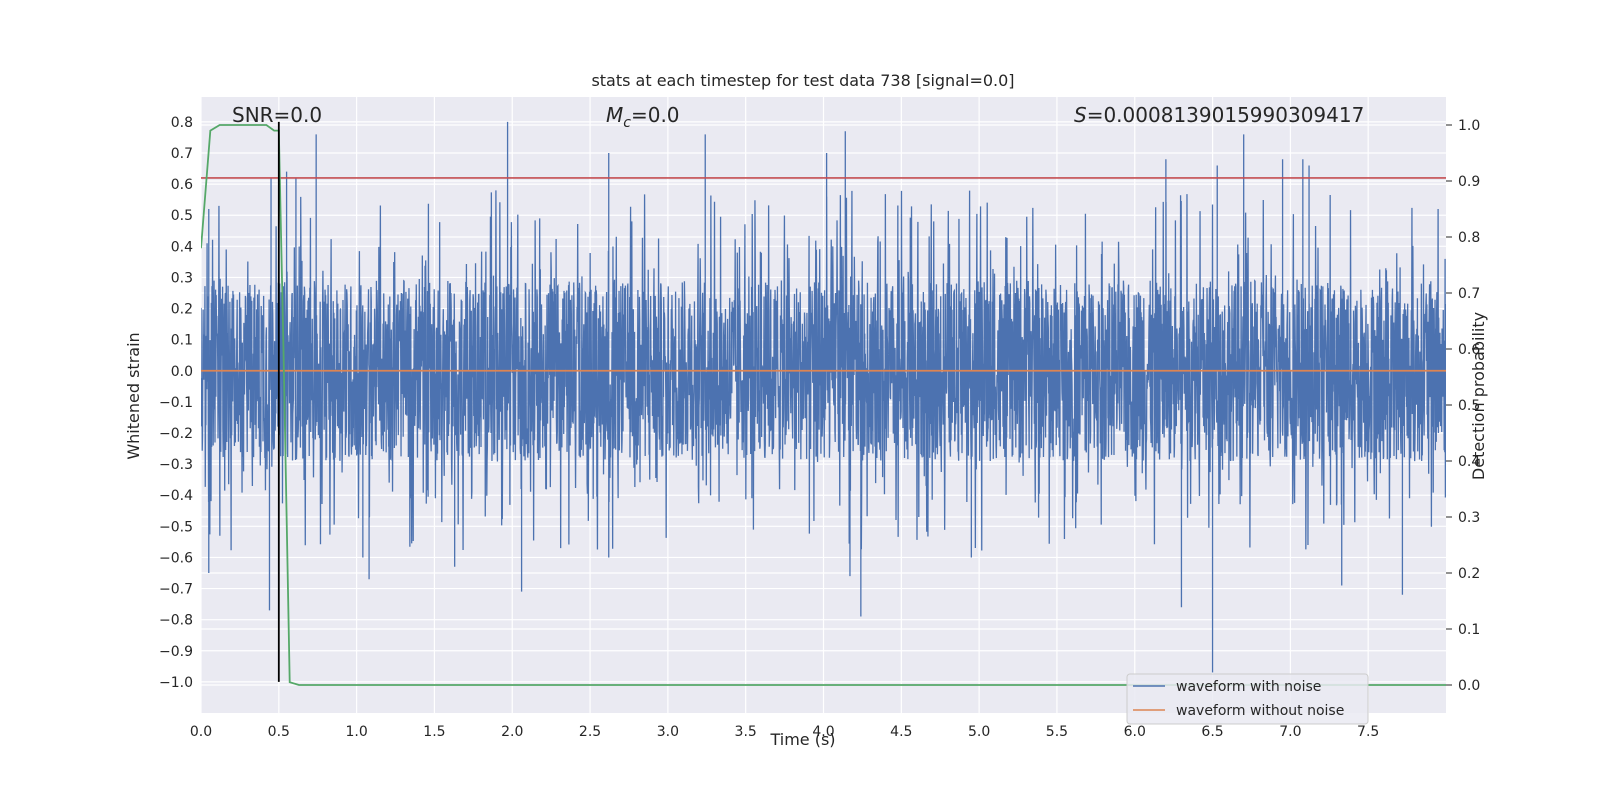 The image size is (1600, 800). I want to click on y2-tick-label: 0.7, so click(1469, 294).